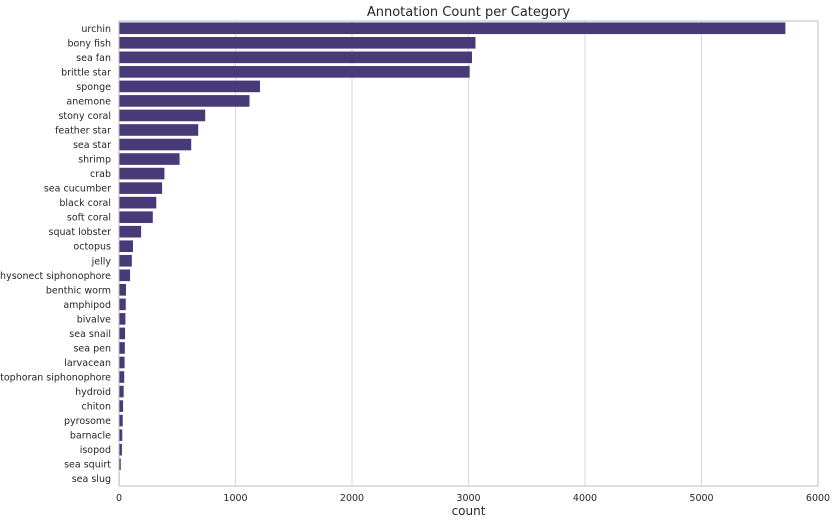 The height and width of the screenshot is (522, 835). Describe the element at coordinates (86, 72) in the screenshot. I see `category-label: brittle star` at that location.